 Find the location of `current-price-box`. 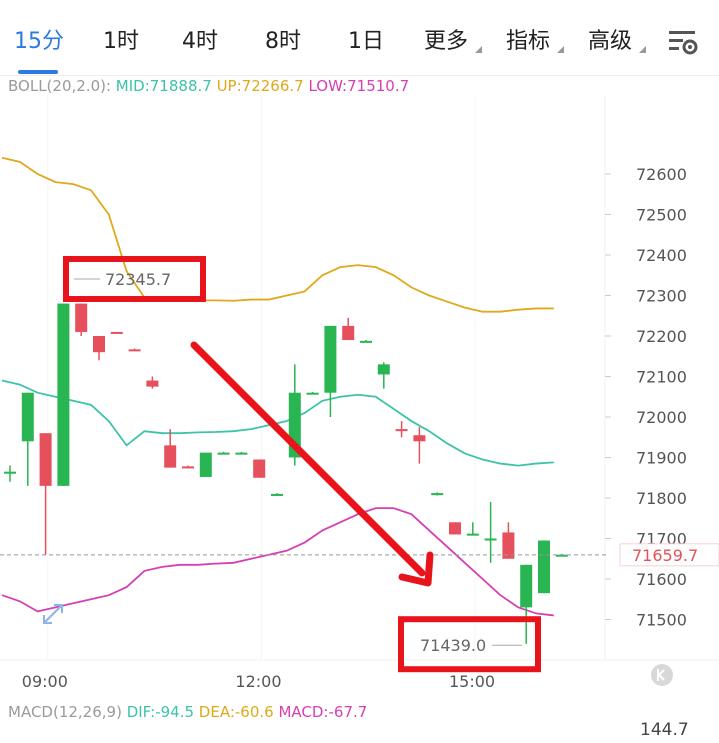

current-price-box is located at coordinates (669, 555).